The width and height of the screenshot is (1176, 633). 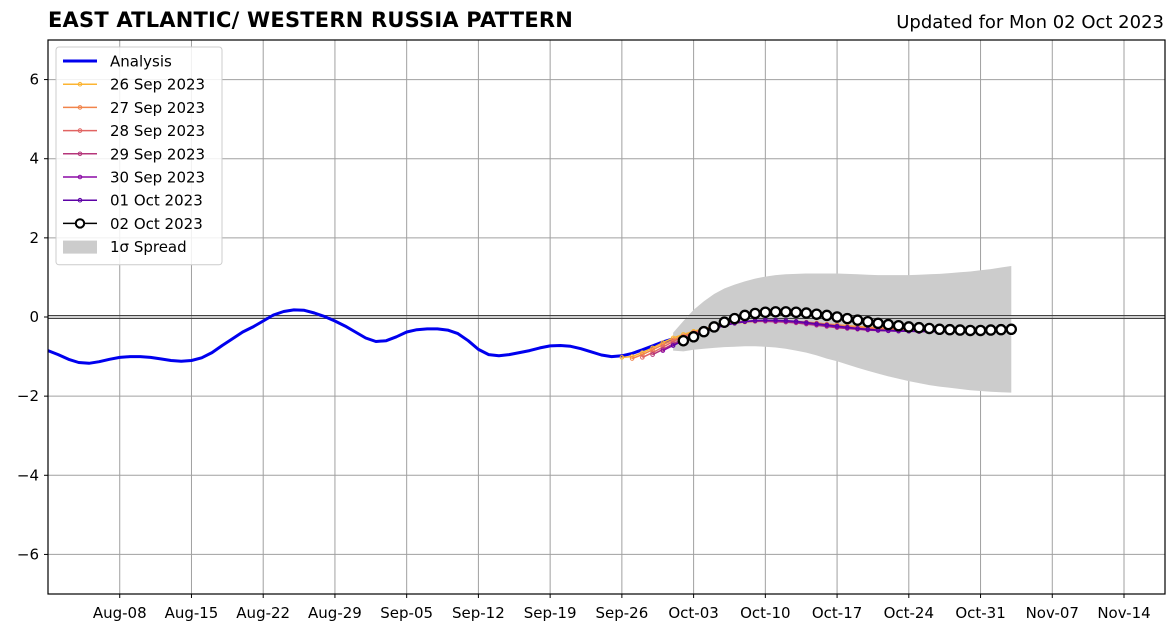 I want to click on y-tick-label: −6, so click(x=28, y=554).